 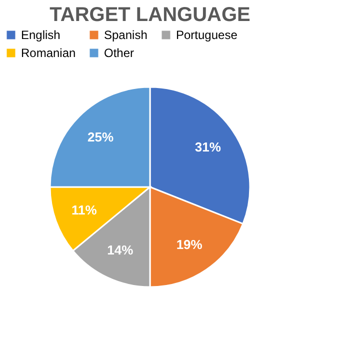 I want to click on legend-label: English, so click(x=40, y=35).